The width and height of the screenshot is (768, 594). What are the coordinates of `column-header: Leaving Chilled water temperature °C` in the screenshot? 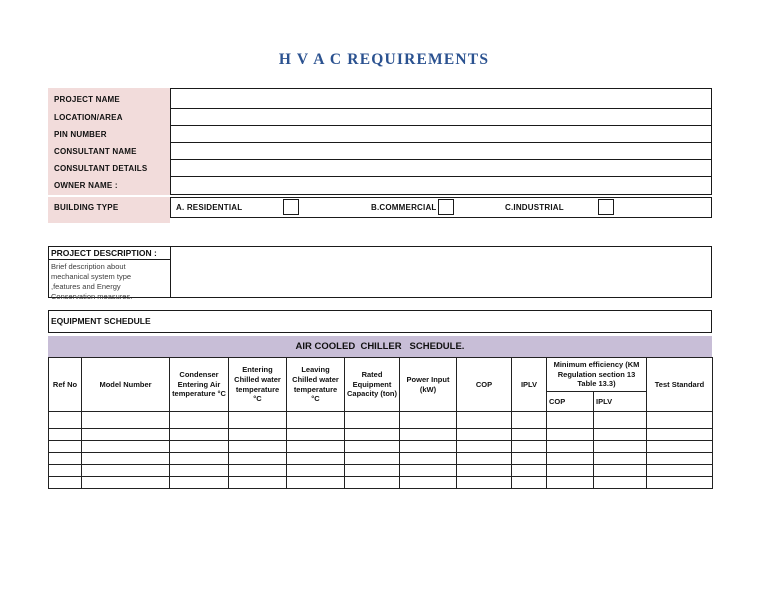 It's located at (315, 384).